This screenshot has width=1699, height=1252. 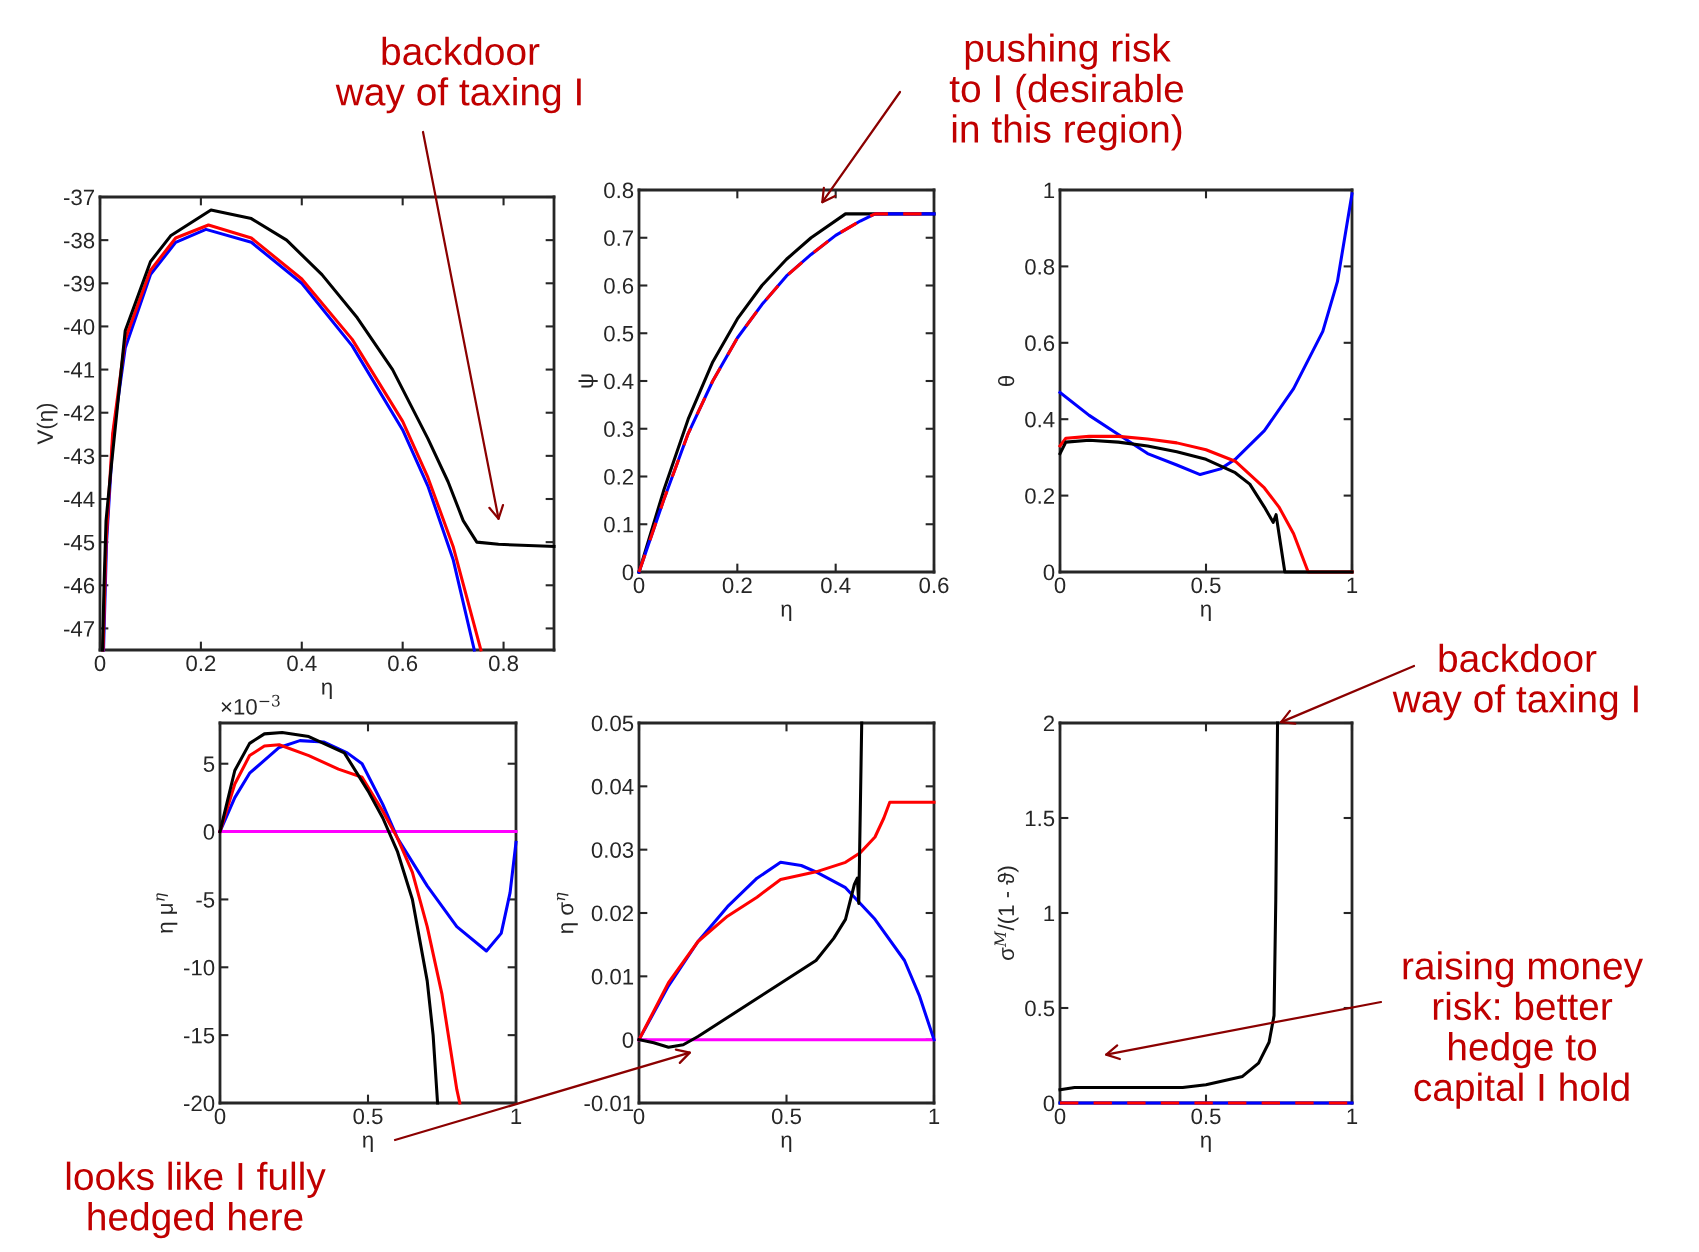 I want to click on text: looks like I fully hedged here, so click(x=196, y=1200).